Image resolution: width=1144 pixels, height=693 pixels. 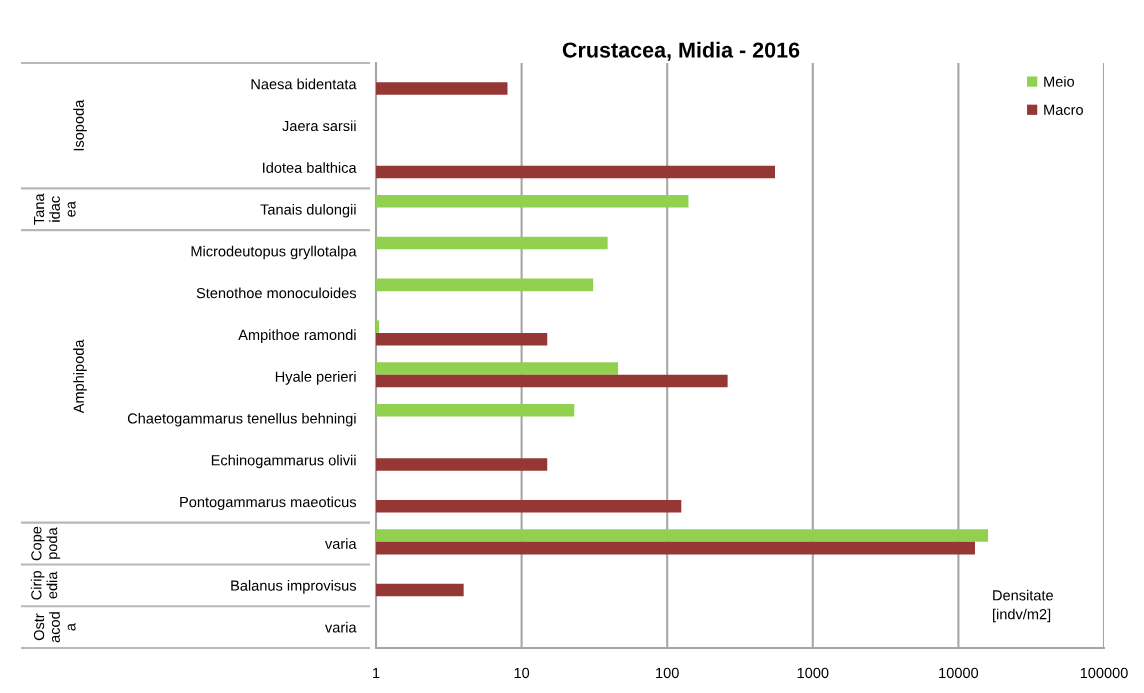 I want to click on y2-tick-label: Cope poda, so click(x=46, y=543).